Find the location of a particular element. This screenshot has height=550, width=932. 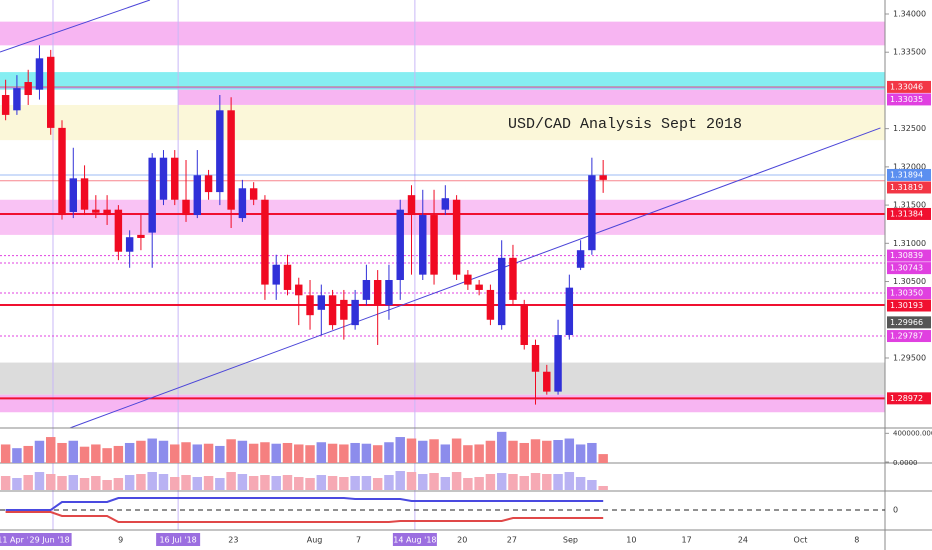

price-tag-label: 1.30193 is located at coordinates (906, 305).